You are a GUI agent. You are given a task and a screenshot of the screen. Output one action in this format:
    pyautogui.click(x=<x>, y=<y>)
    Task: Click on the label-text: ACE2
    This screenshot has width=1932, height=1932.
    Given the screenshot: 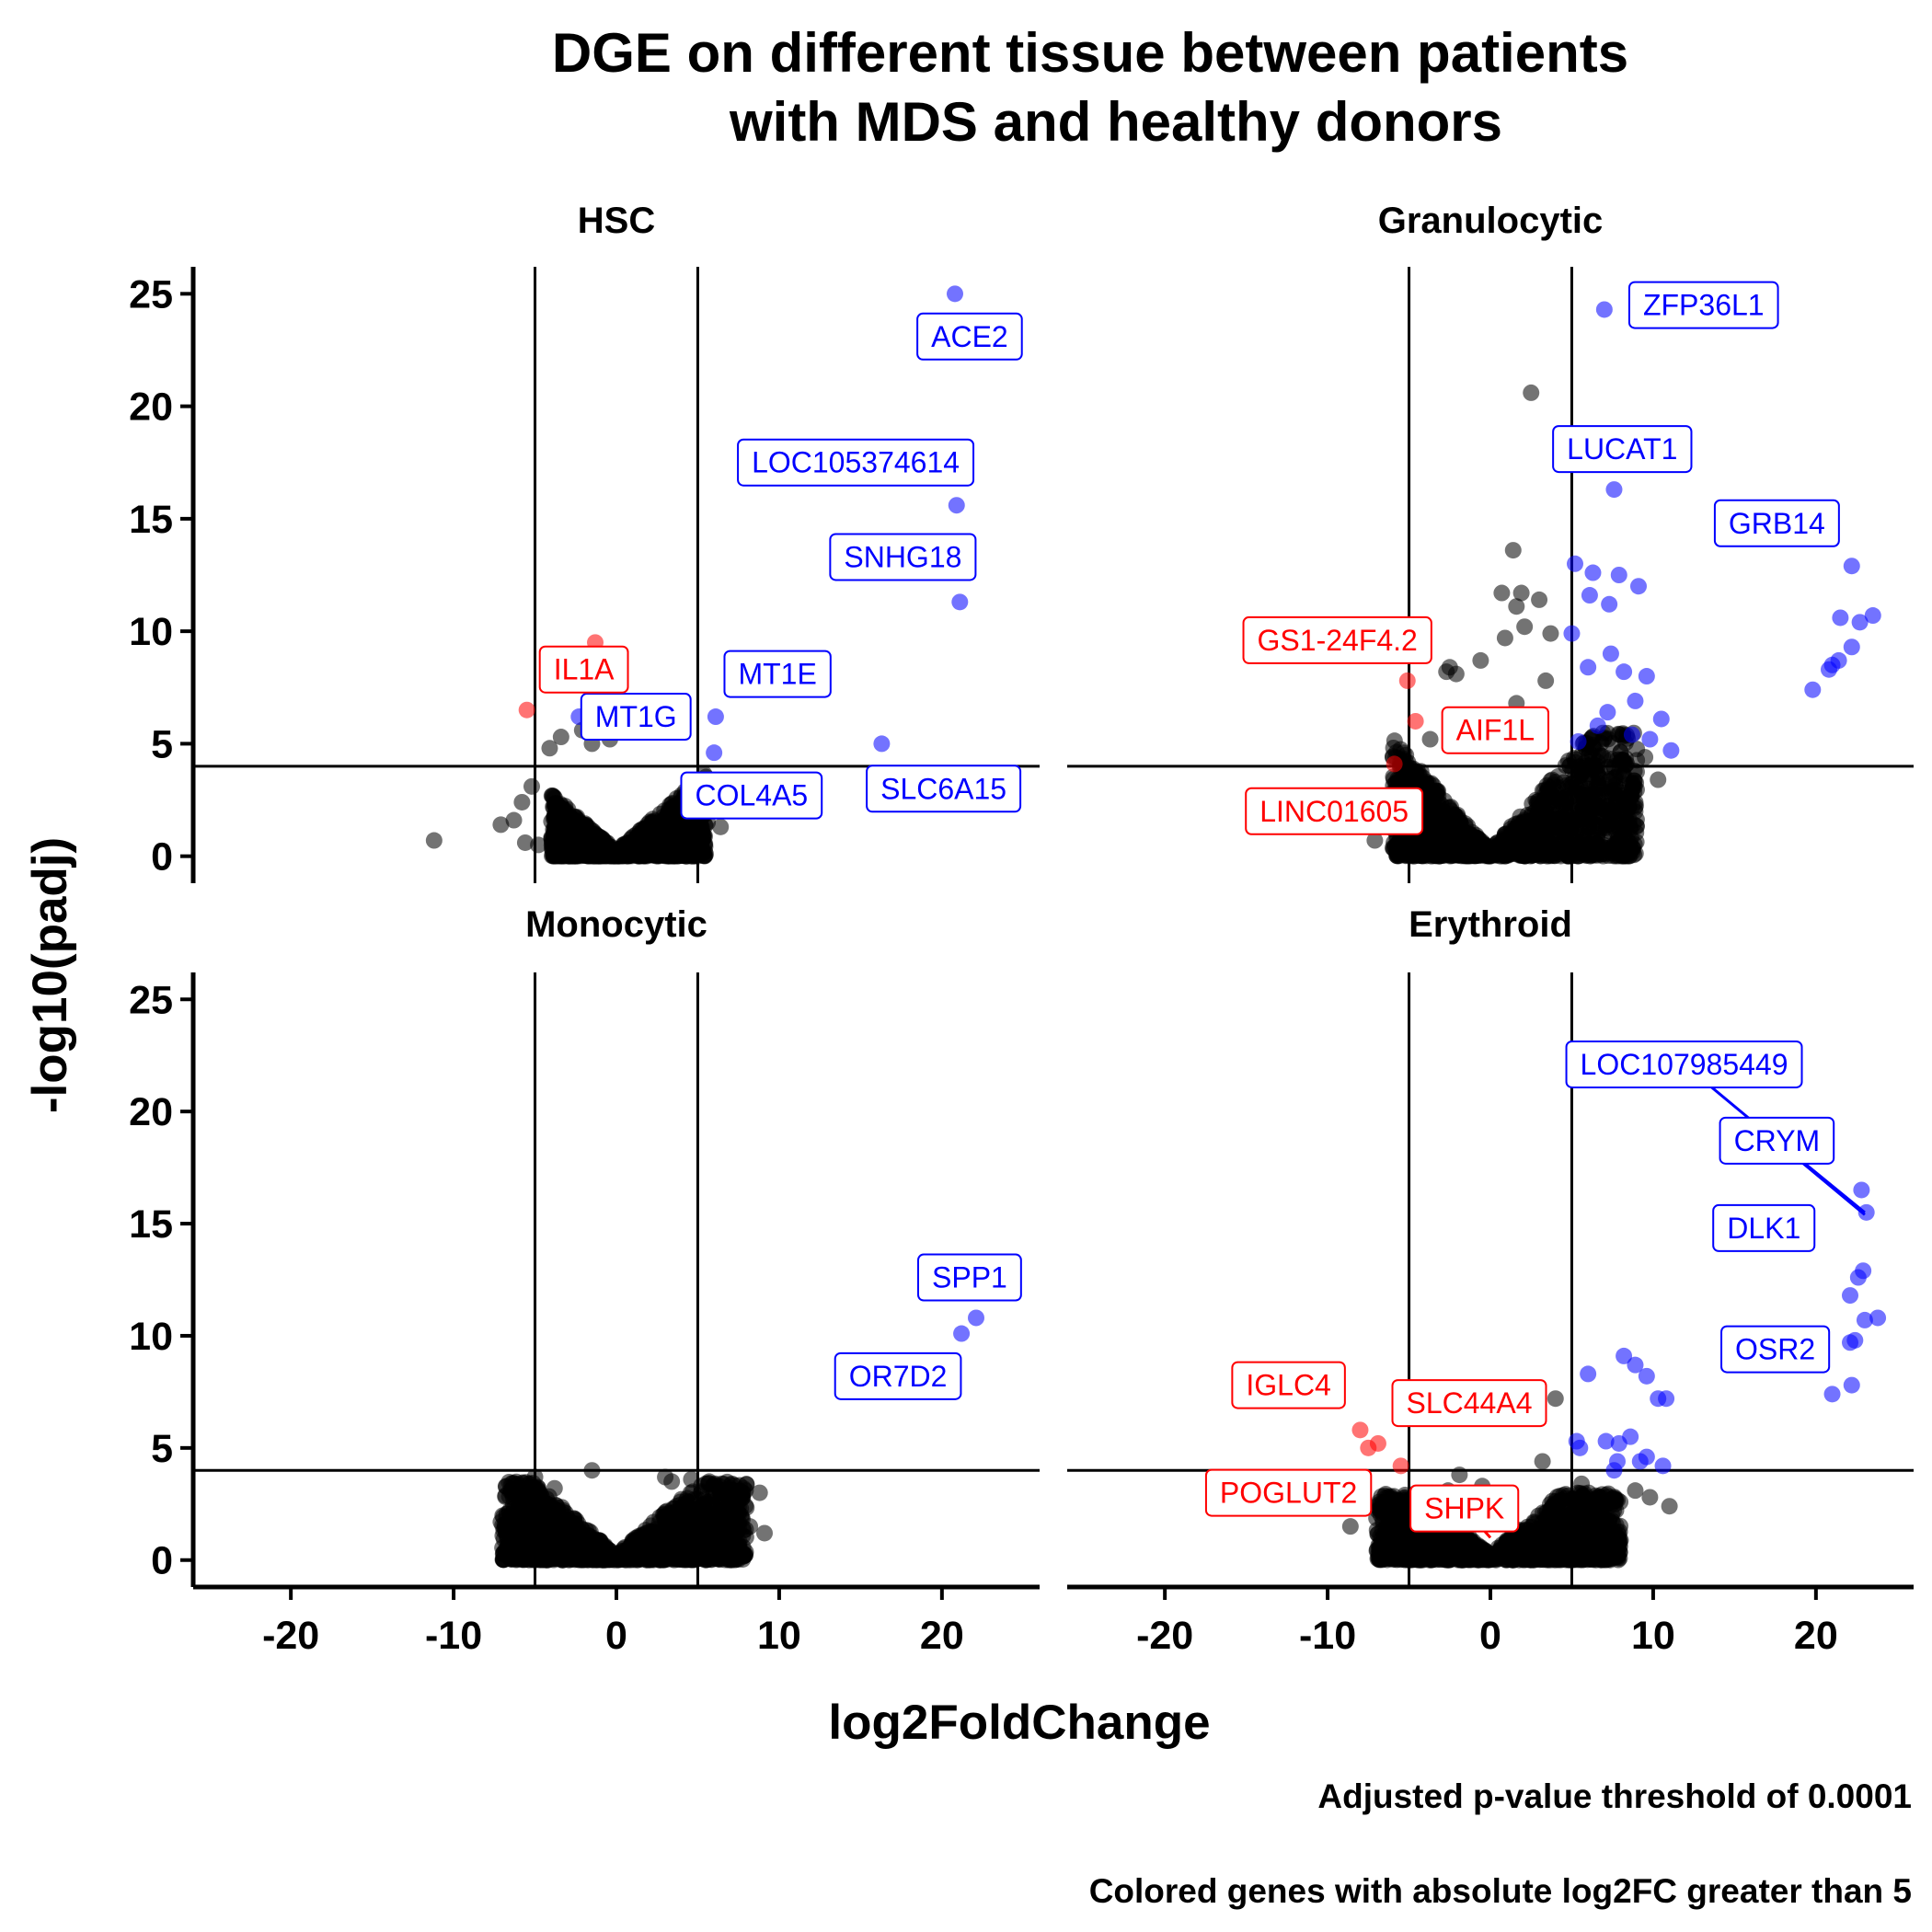 What is the action you would take?
    pyautogui.click(x=970, y=336)
    